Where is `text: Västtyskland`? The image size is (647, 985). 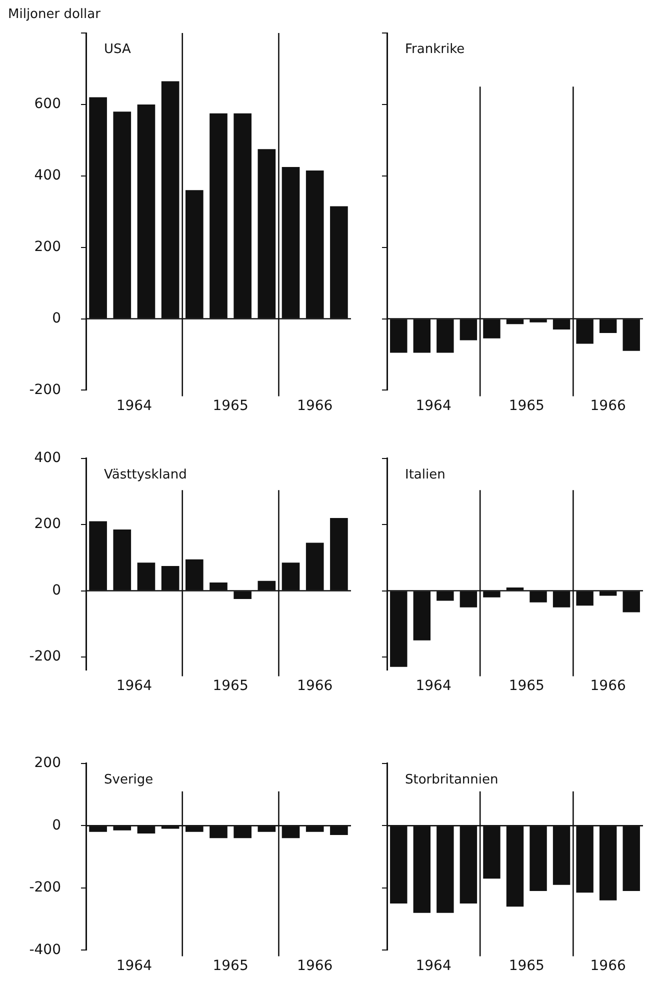
text: Västtyskland is located at coordinates (145, 474).